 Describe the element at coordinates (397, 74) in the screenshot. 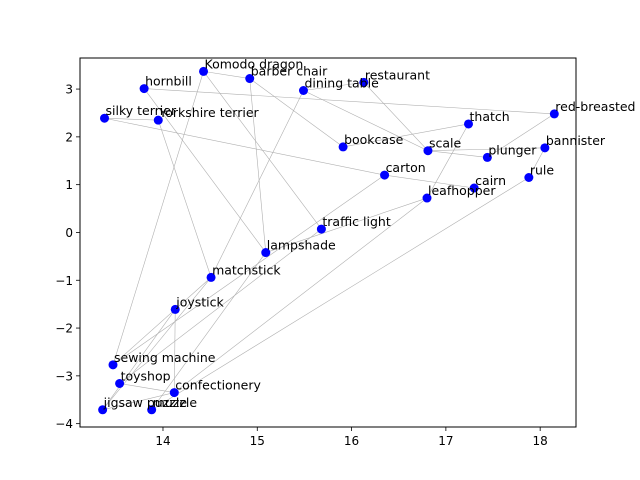

I see `point-label: restaurant` at that location.